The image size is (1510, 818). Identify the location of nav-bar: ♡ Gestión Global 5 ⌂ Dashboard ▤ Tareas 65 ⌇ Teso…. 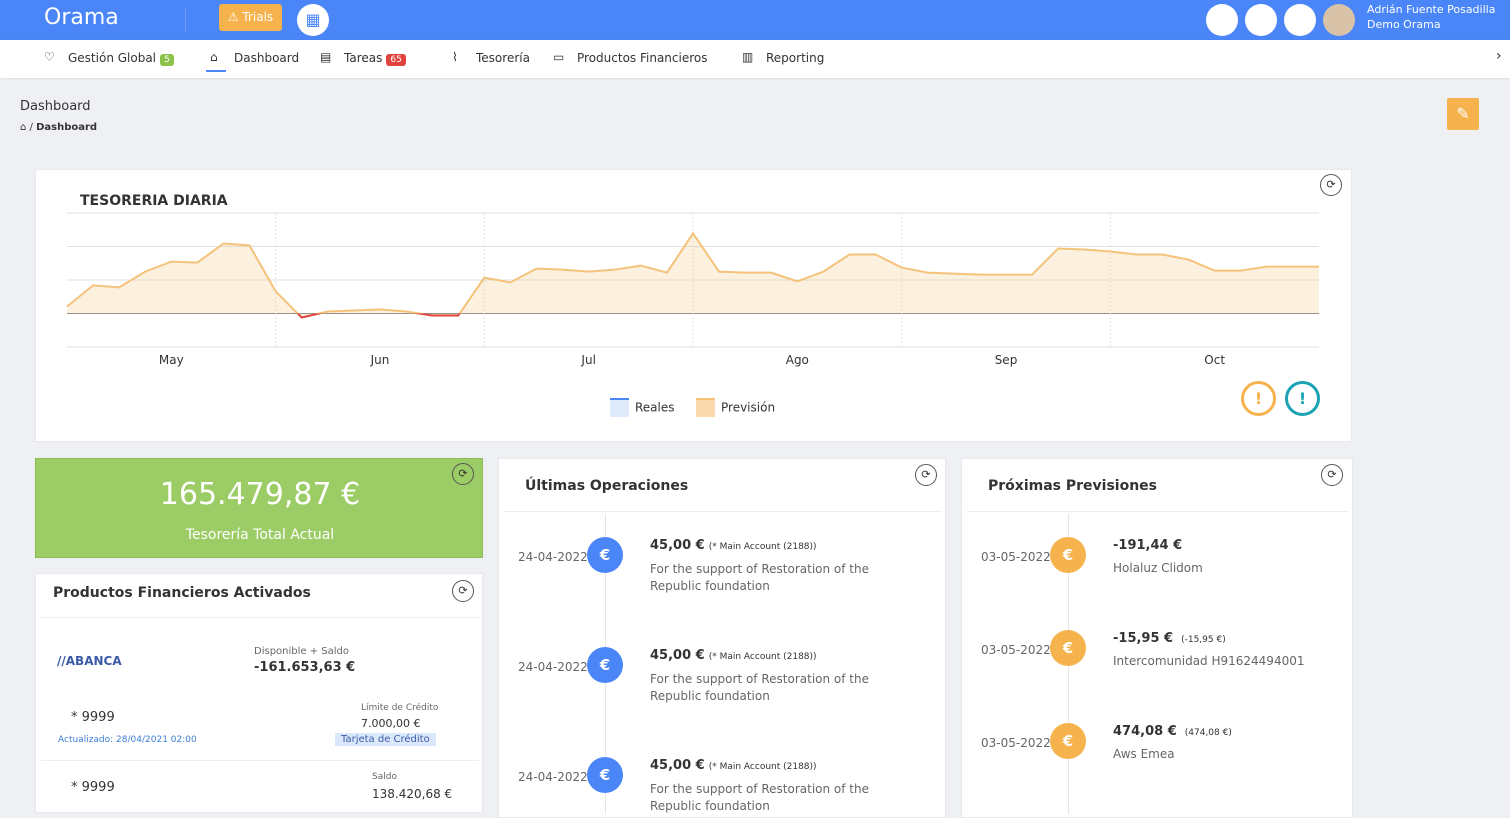
(755, 59).